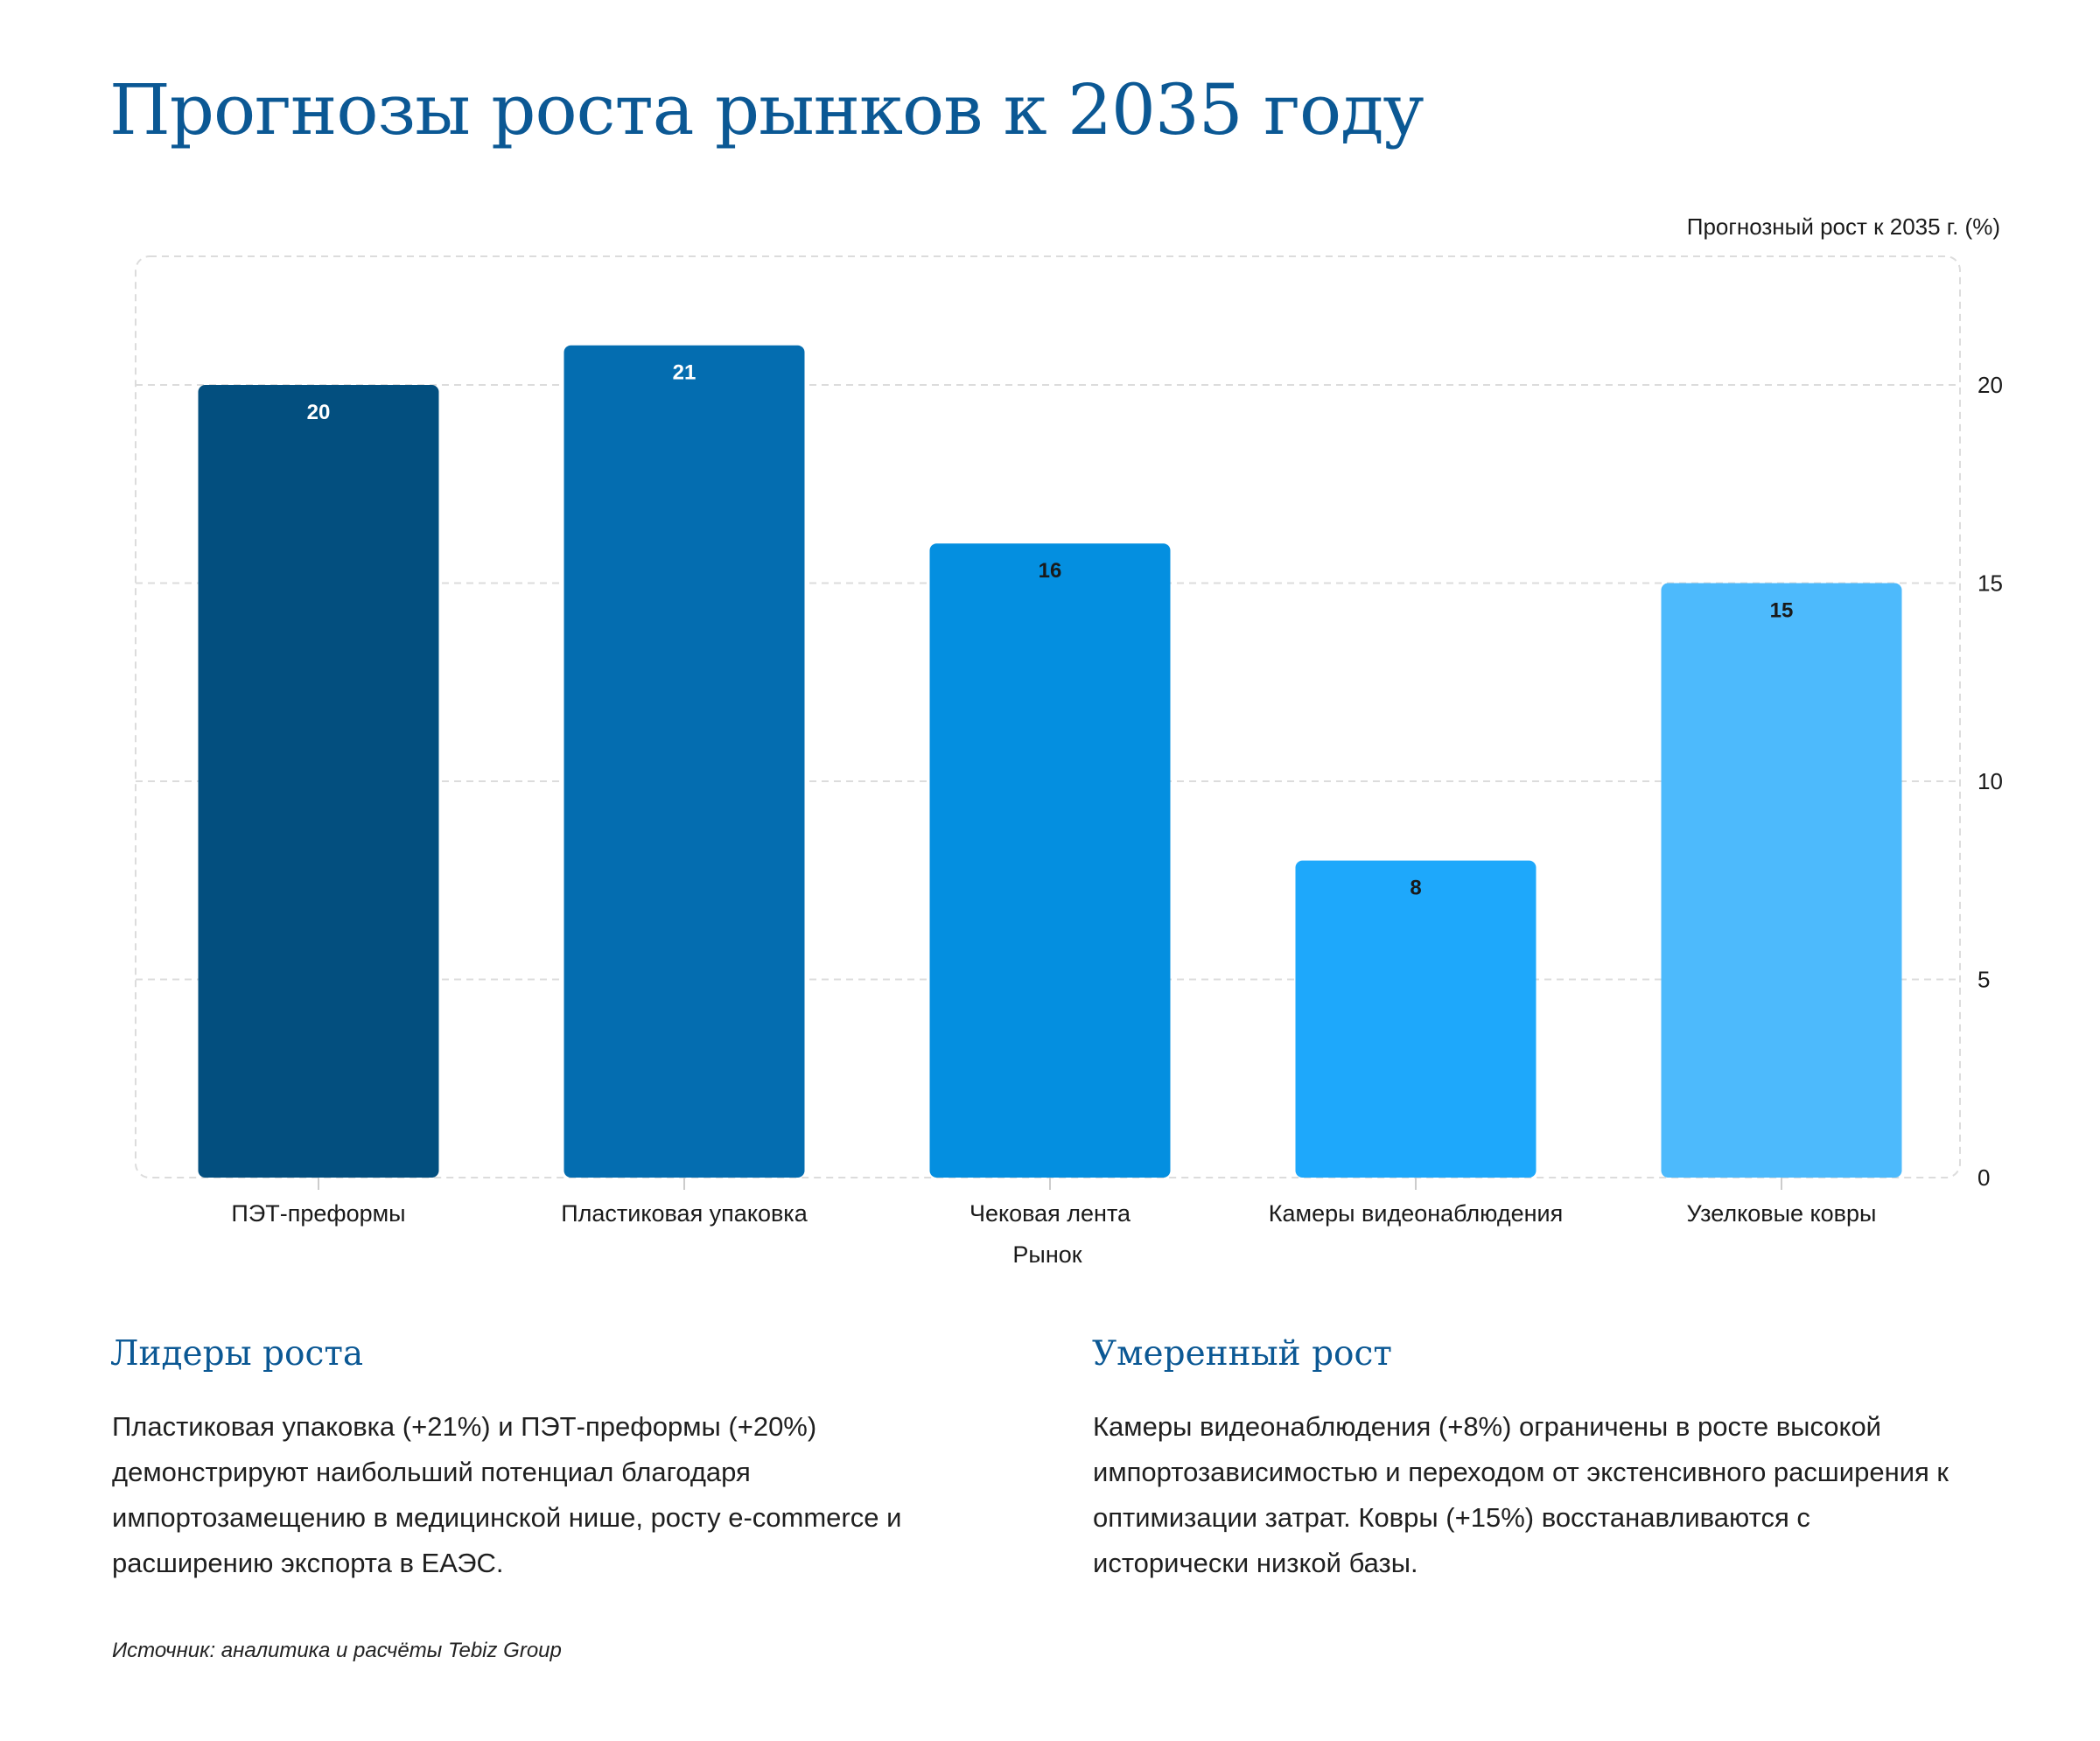 This screenshot has height=1741, width=2100. I want to click on x-tick-label: Камеры видеонаблюдения, so click(1416, 1213).